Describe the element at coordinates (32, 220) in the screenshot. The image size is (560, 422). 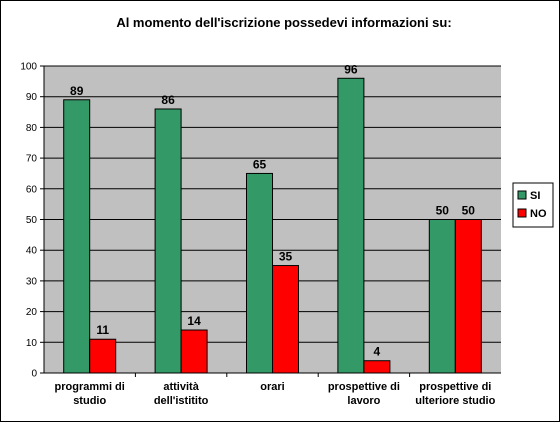
I see `y-tick-label: 50` at that location.